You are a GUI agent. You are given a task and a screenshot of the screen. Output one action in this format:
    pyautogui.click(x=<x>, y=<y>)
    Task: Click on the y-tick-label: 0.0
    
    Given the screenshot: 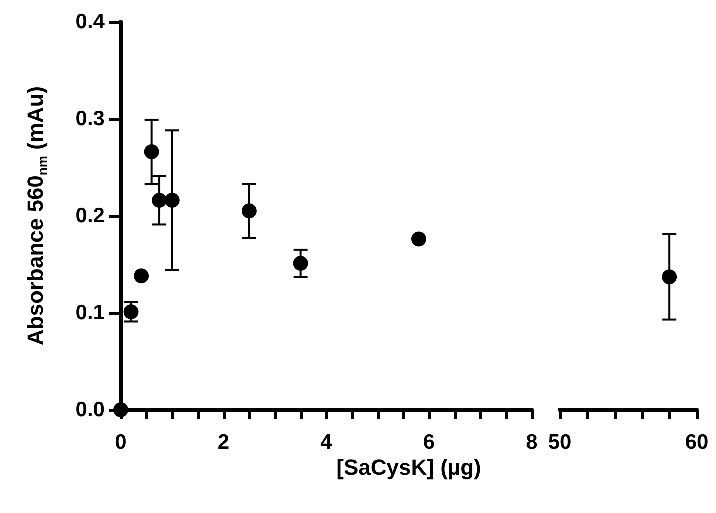 What is the action you would take?
    pyautogui.click(x=90, y=410)
    